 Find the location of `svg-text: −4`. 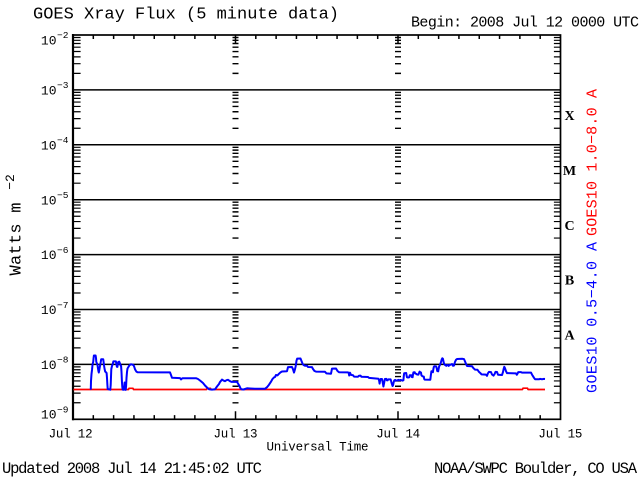

svg-text: −4 is located at coordinates (63, 140).